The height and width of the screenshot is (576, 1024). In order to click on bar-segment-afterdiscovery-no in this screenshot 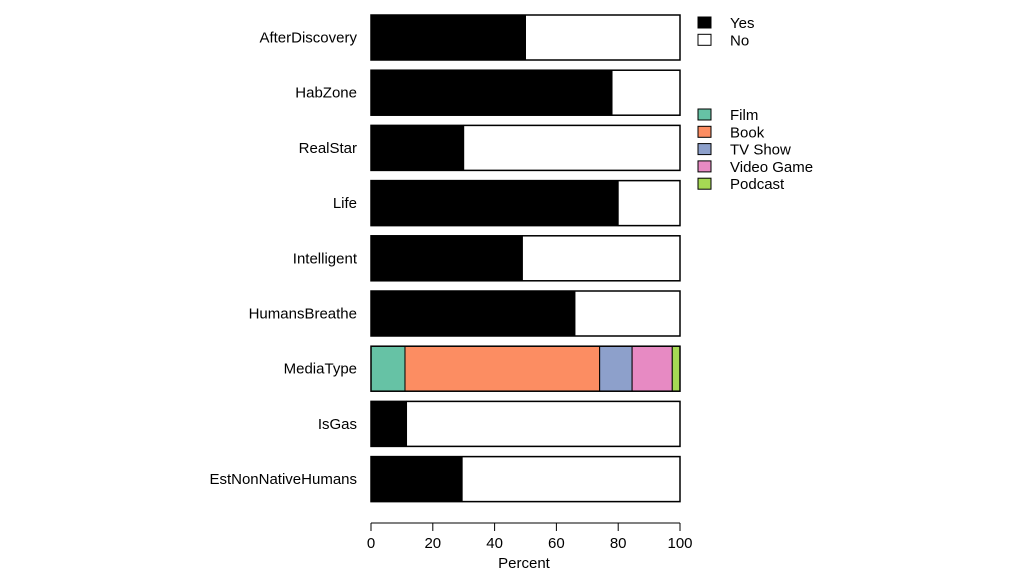, I will do `click(603, 37)`.